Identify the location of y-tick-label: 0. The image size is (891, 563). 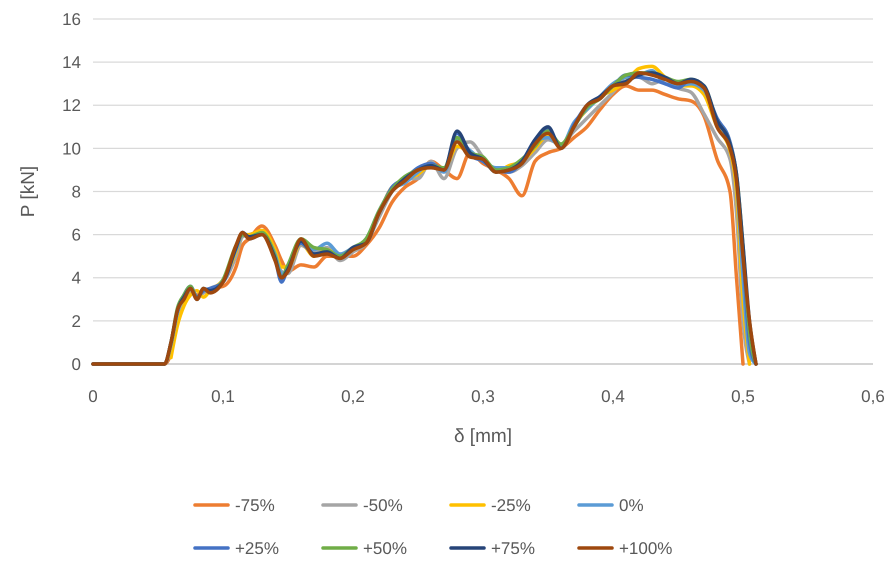
(76, 364).